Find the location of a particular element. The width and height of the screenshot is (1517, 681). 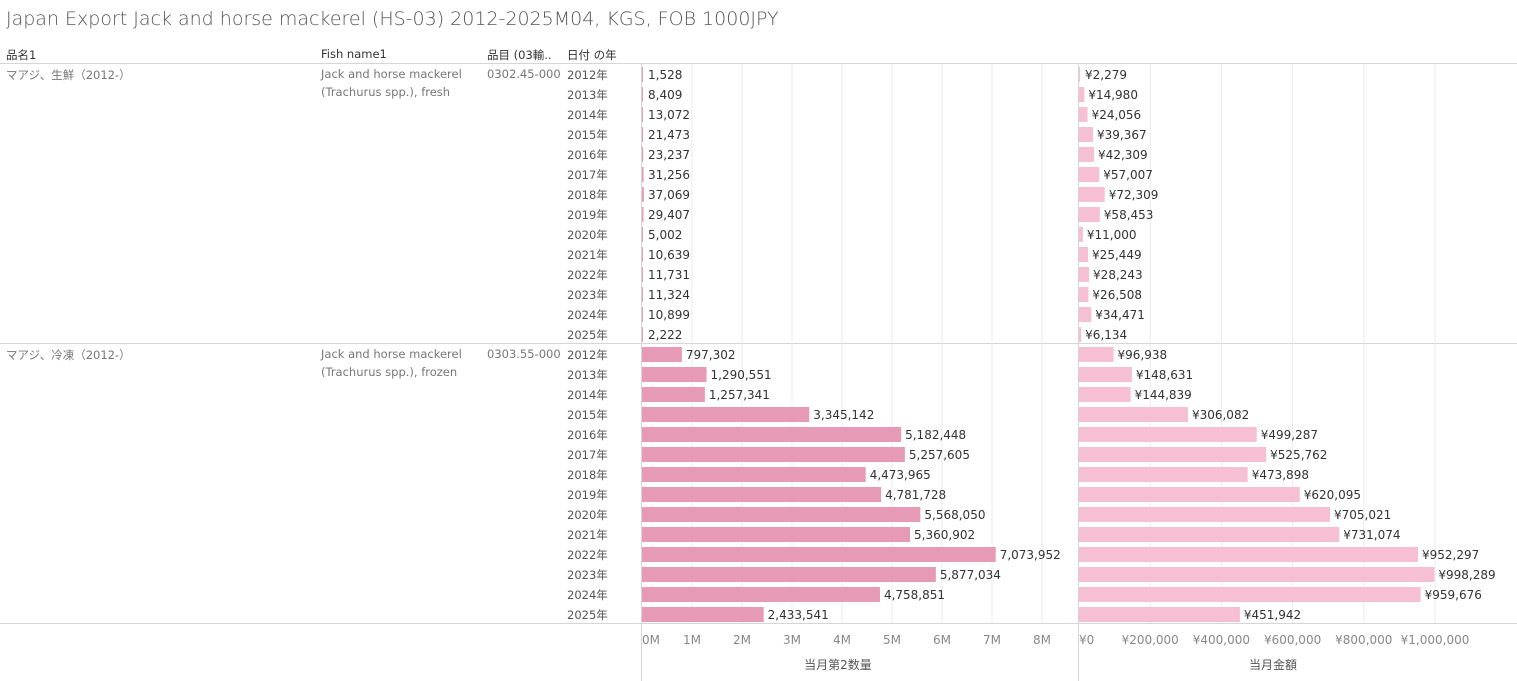

data-label: ¥39,367 is located at coordinates (1122, 135).